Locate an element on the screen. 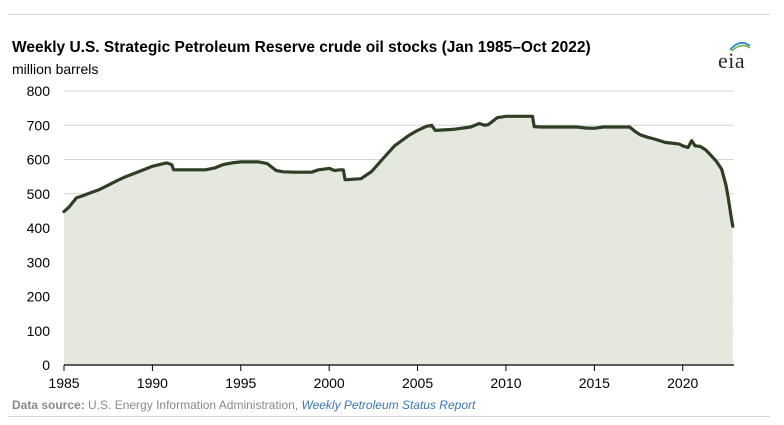  x-tick-label-2015: 2015 is located at coordinates (594, 383).